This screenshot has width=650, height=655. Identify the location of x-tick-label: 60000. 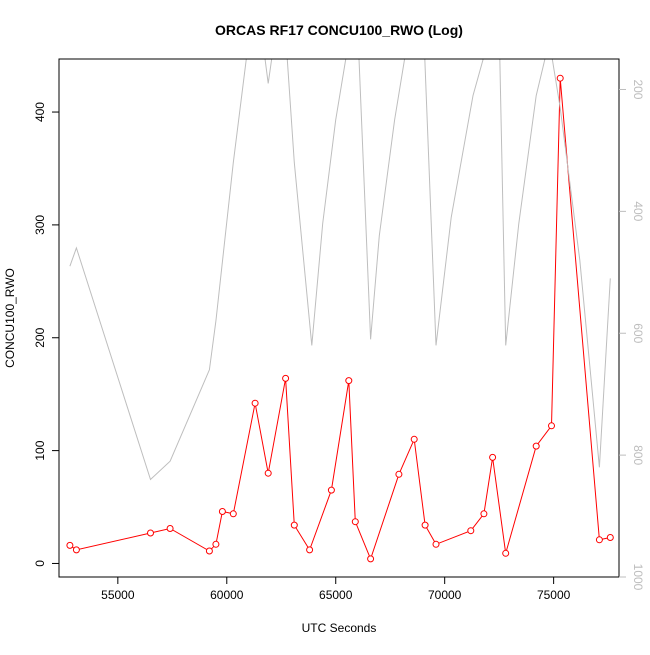
(227, 595).